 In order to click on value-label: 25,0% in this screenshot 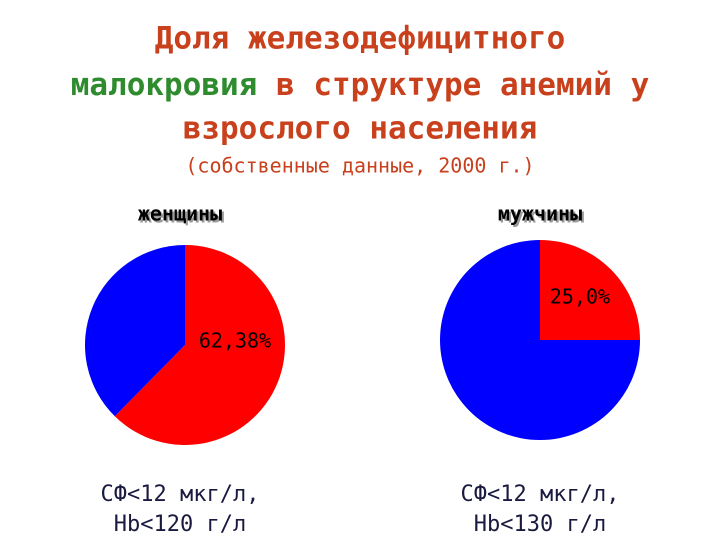, I will do `click(580, 297)`.